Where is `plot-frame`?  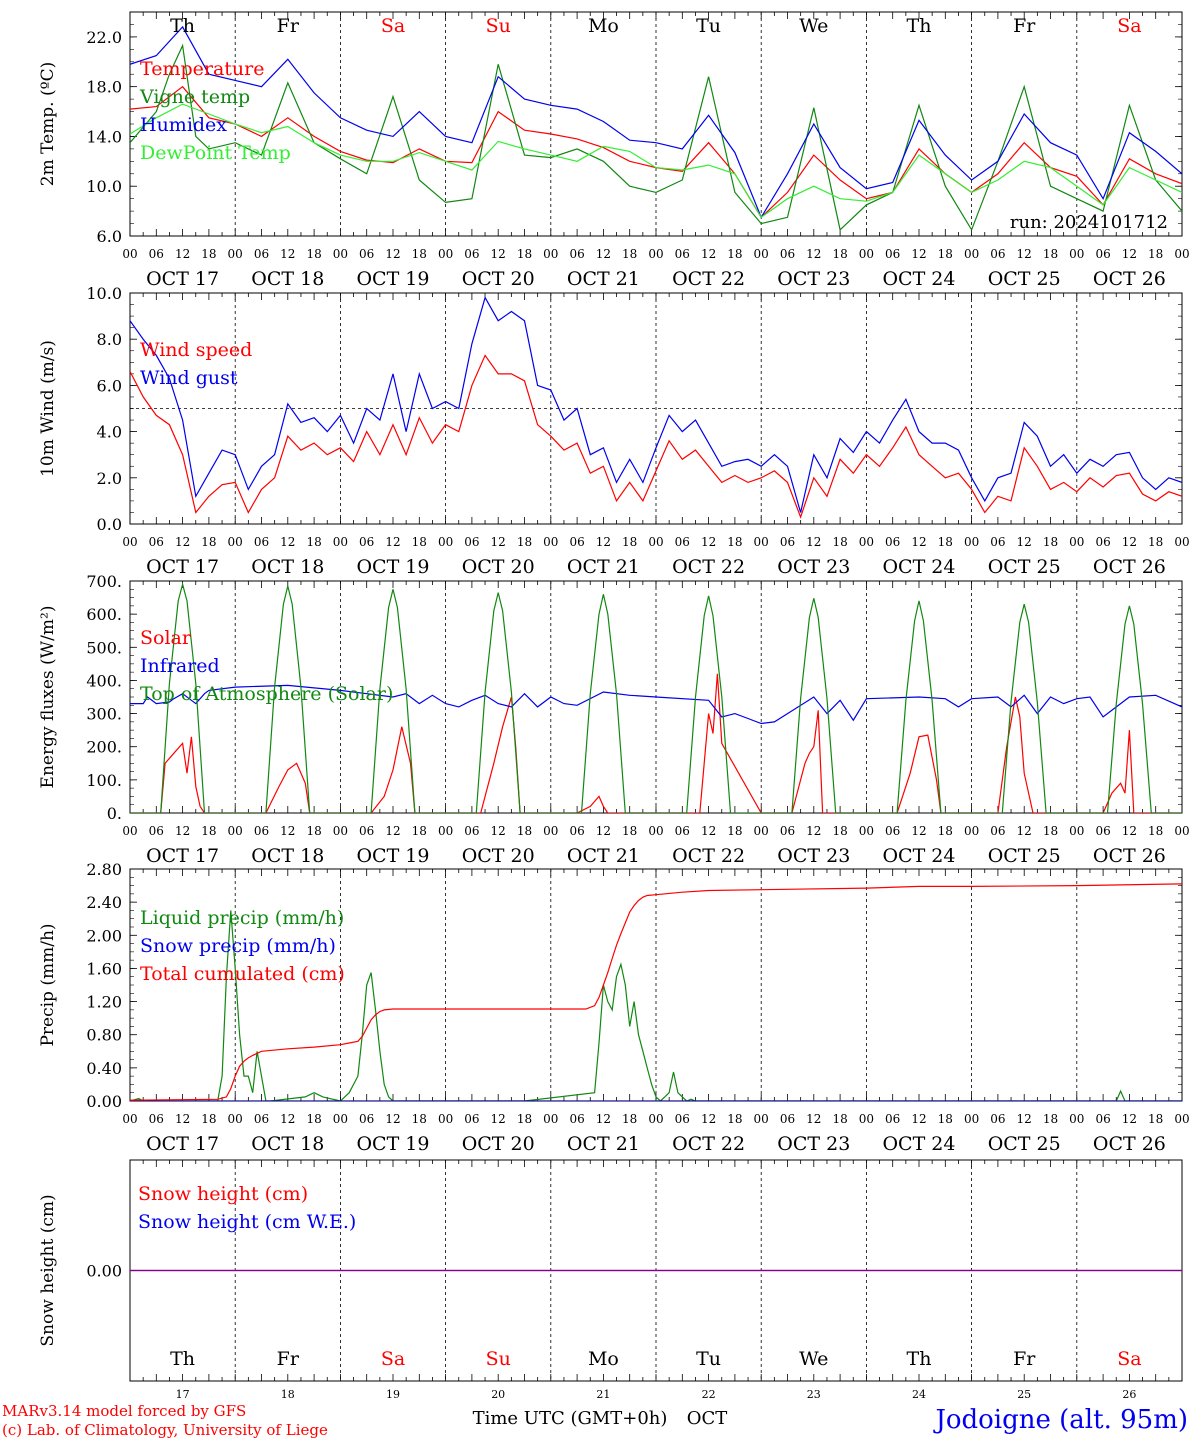
plot-frame is located at coordinates (656, 124).